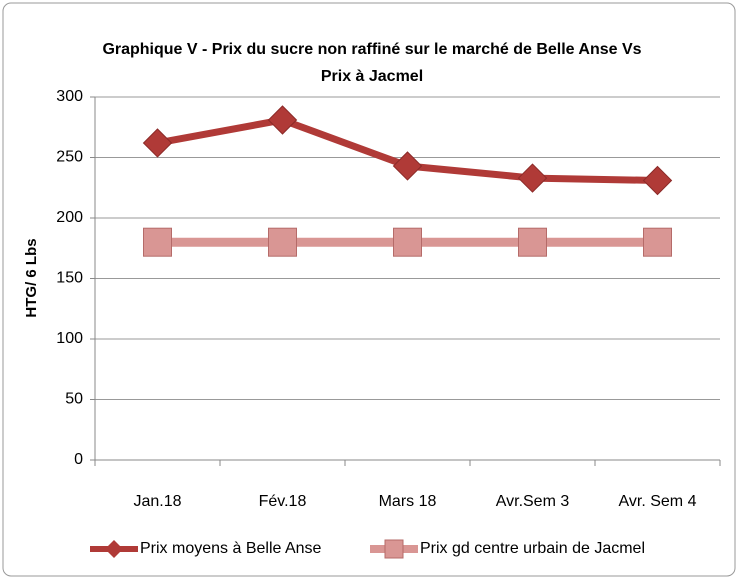 The image size is (738, 579). Describe the element at coordinates (74, 399) in the screenshot. I see `y-tick-label: 50` at that location.